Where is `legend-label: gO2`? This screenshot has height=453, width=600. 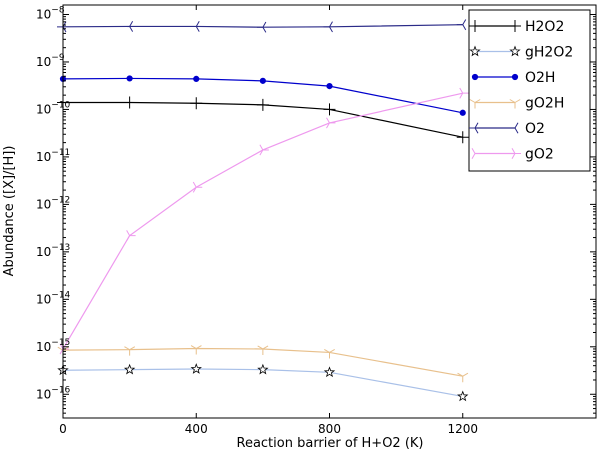
legend-label: gO2 is located at coordinates (539, 155).